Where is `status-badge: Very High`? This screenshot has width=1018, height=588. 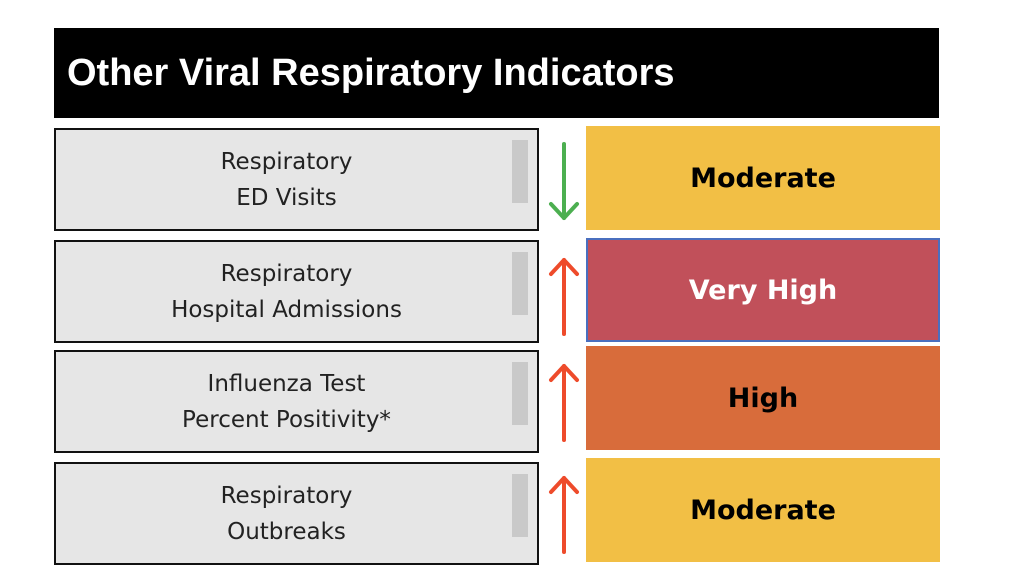
status-badge: Very High is located at coordinates (763, 290).